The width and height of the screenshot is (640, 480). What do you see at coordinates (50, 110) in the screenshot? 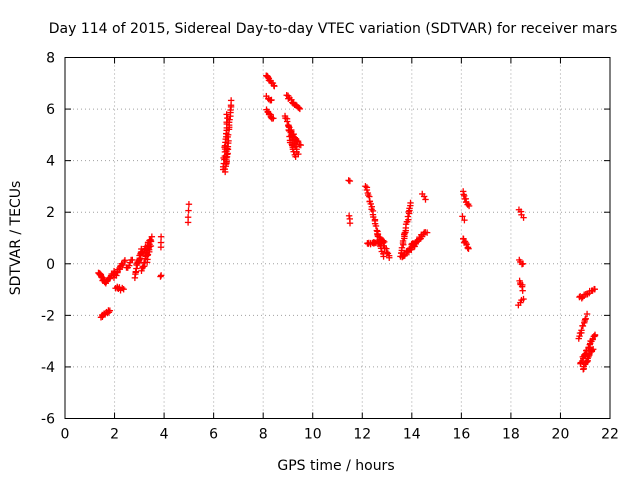
I see `y-tick-label: 6` at bounding box center [50, 110].